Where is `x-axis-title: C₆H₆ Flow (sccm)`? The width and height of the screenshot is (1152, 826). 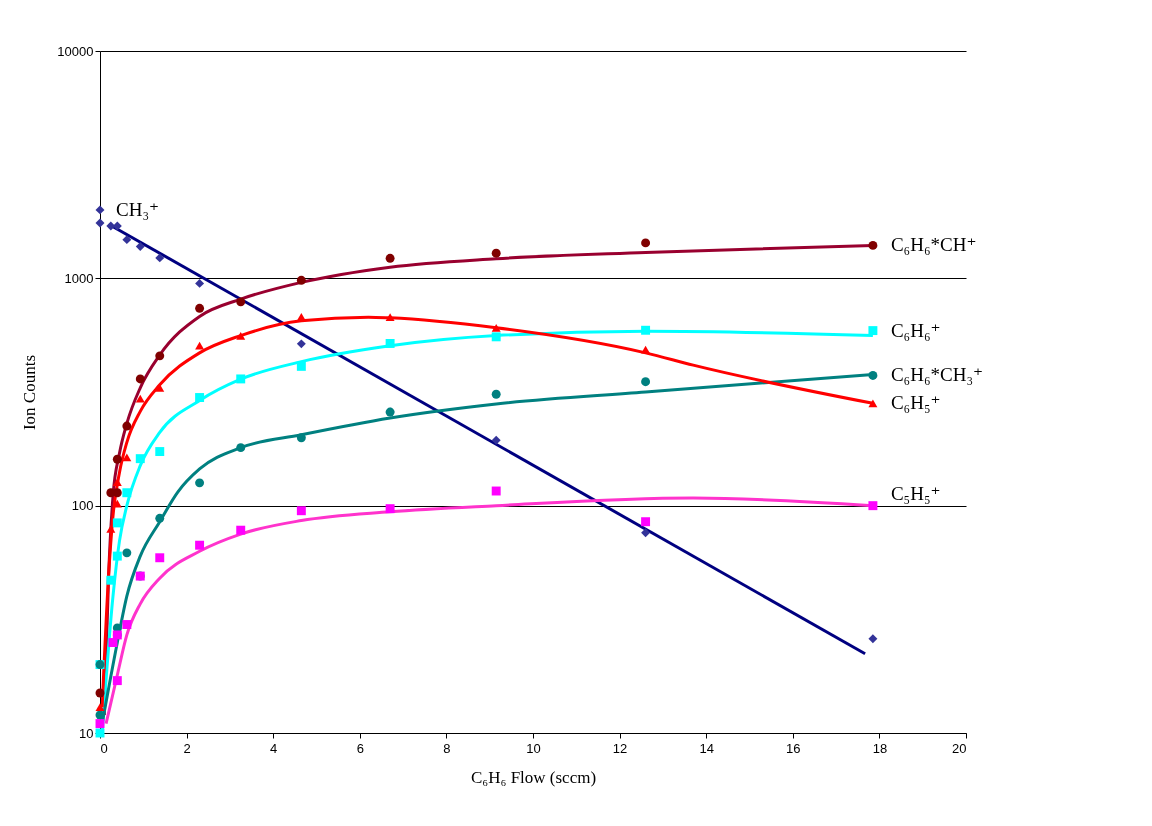 x-axis-title: C₆H₆ Flow (sccm) is located at coordinates (533, 777).